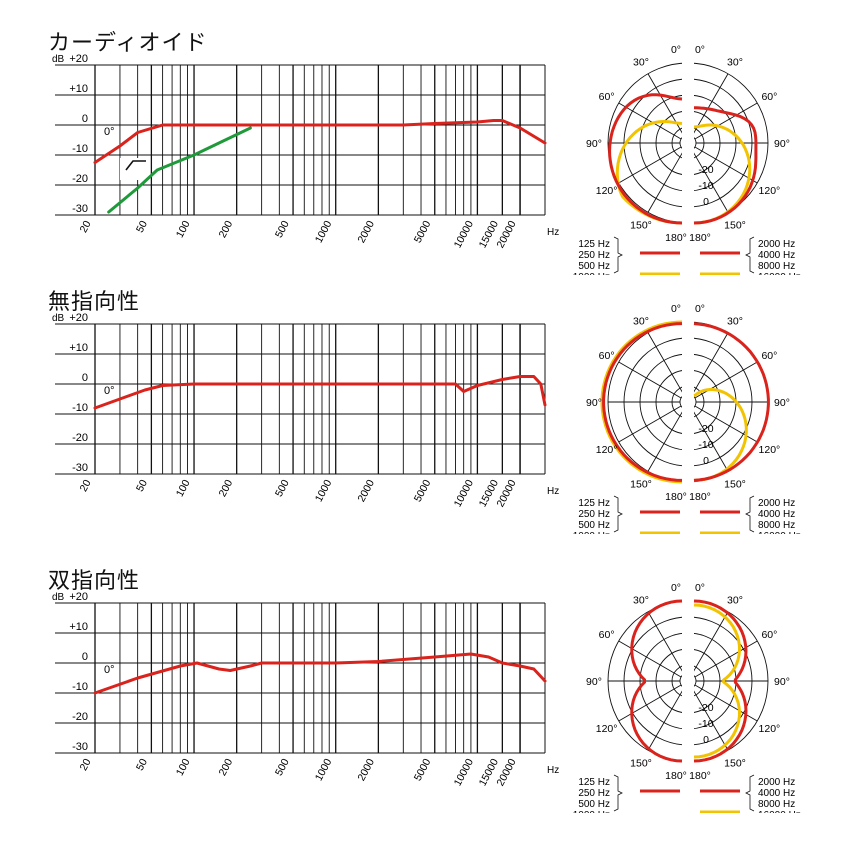 This screenshot has width=850, height=859. I want to click on legend-freq-label: 250 Hz, so click(594, 793).